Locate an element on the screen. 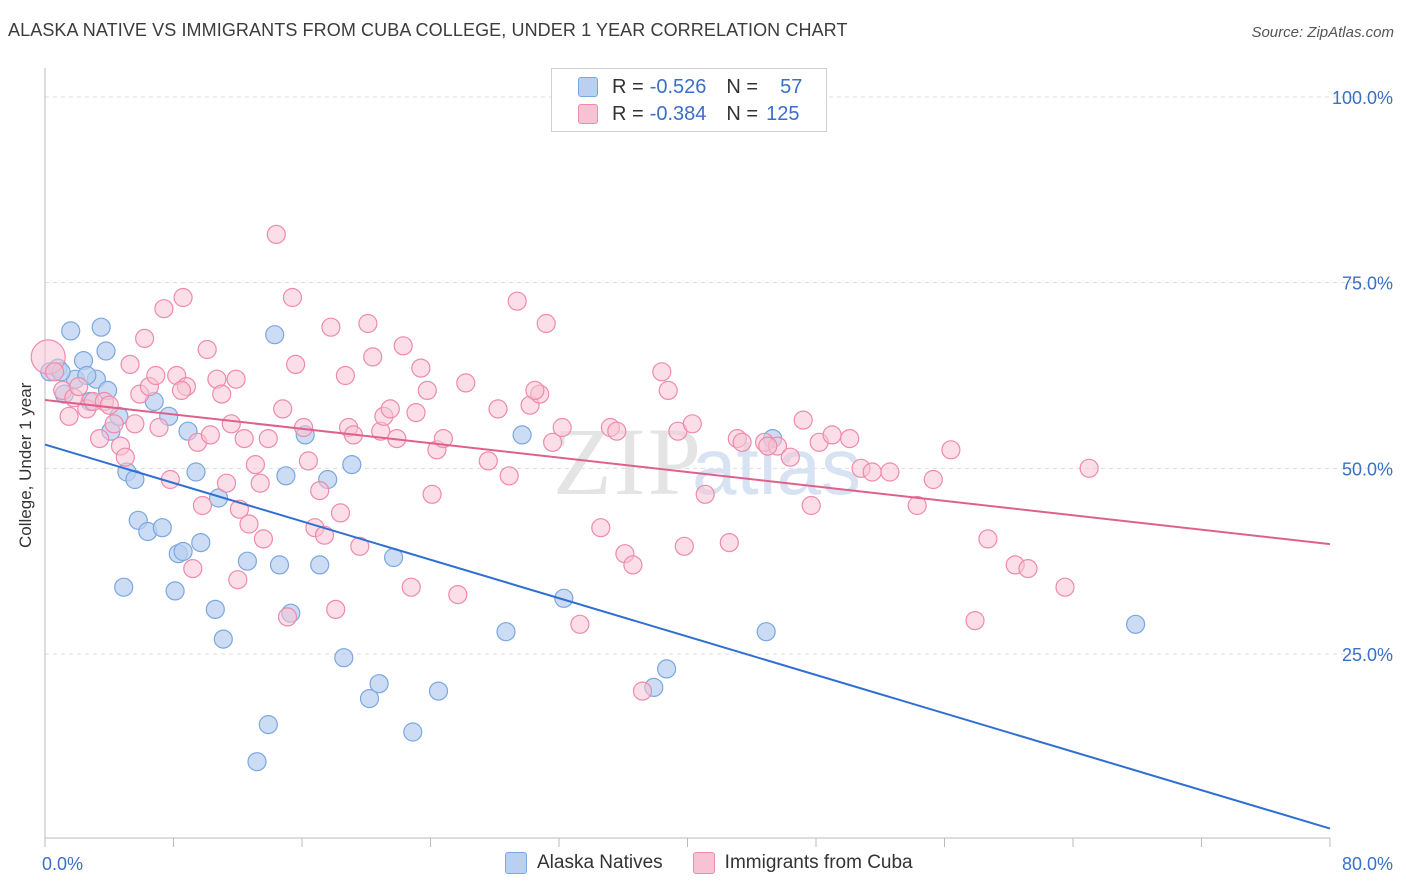 The width and height of the screenshot is (1406, 892). legend-n-value: 125 is located at coordinates (783, 113).